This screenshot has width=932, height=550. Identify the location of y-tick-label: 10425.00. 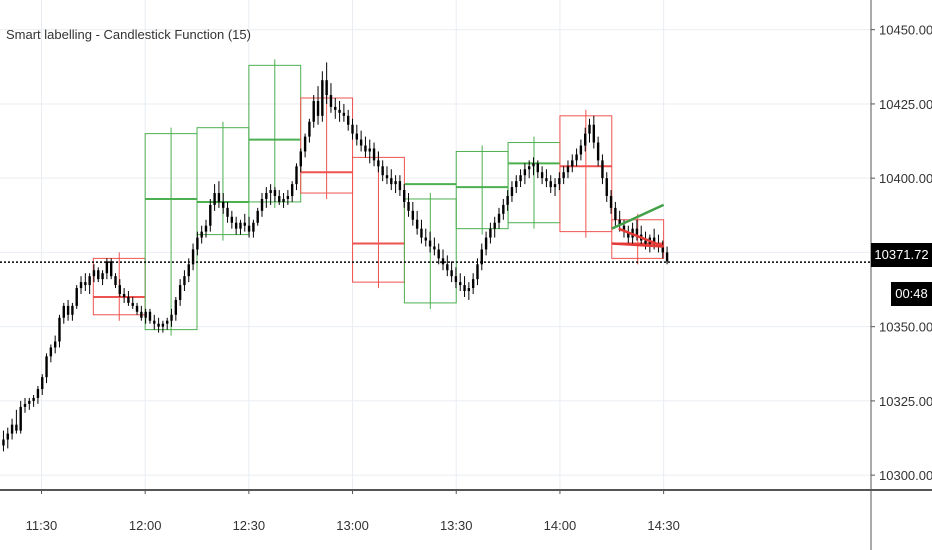
(905, 104).